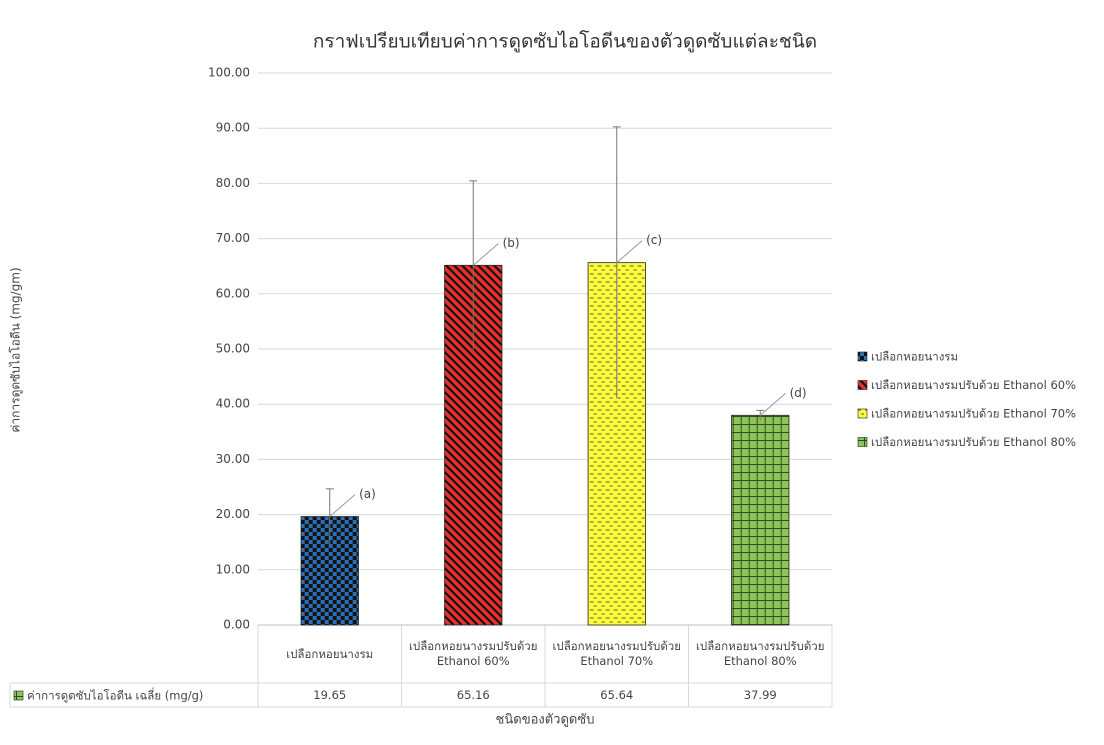  What do you see at coordinates (16, 349) in the screenshot?
I see `y-axis-label: ค่าการดูดซับไอโอดีน (mg/gm)` at bounding box center [16, 349].